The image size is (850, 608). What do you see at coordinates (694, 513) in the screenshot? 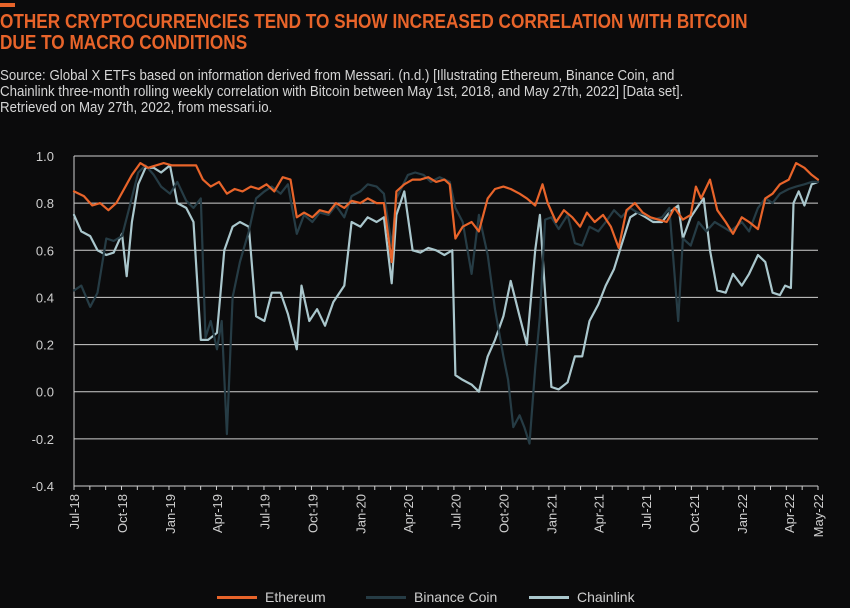
I see `x-tick-label: Oct-21` at bounding box center [694, 513].